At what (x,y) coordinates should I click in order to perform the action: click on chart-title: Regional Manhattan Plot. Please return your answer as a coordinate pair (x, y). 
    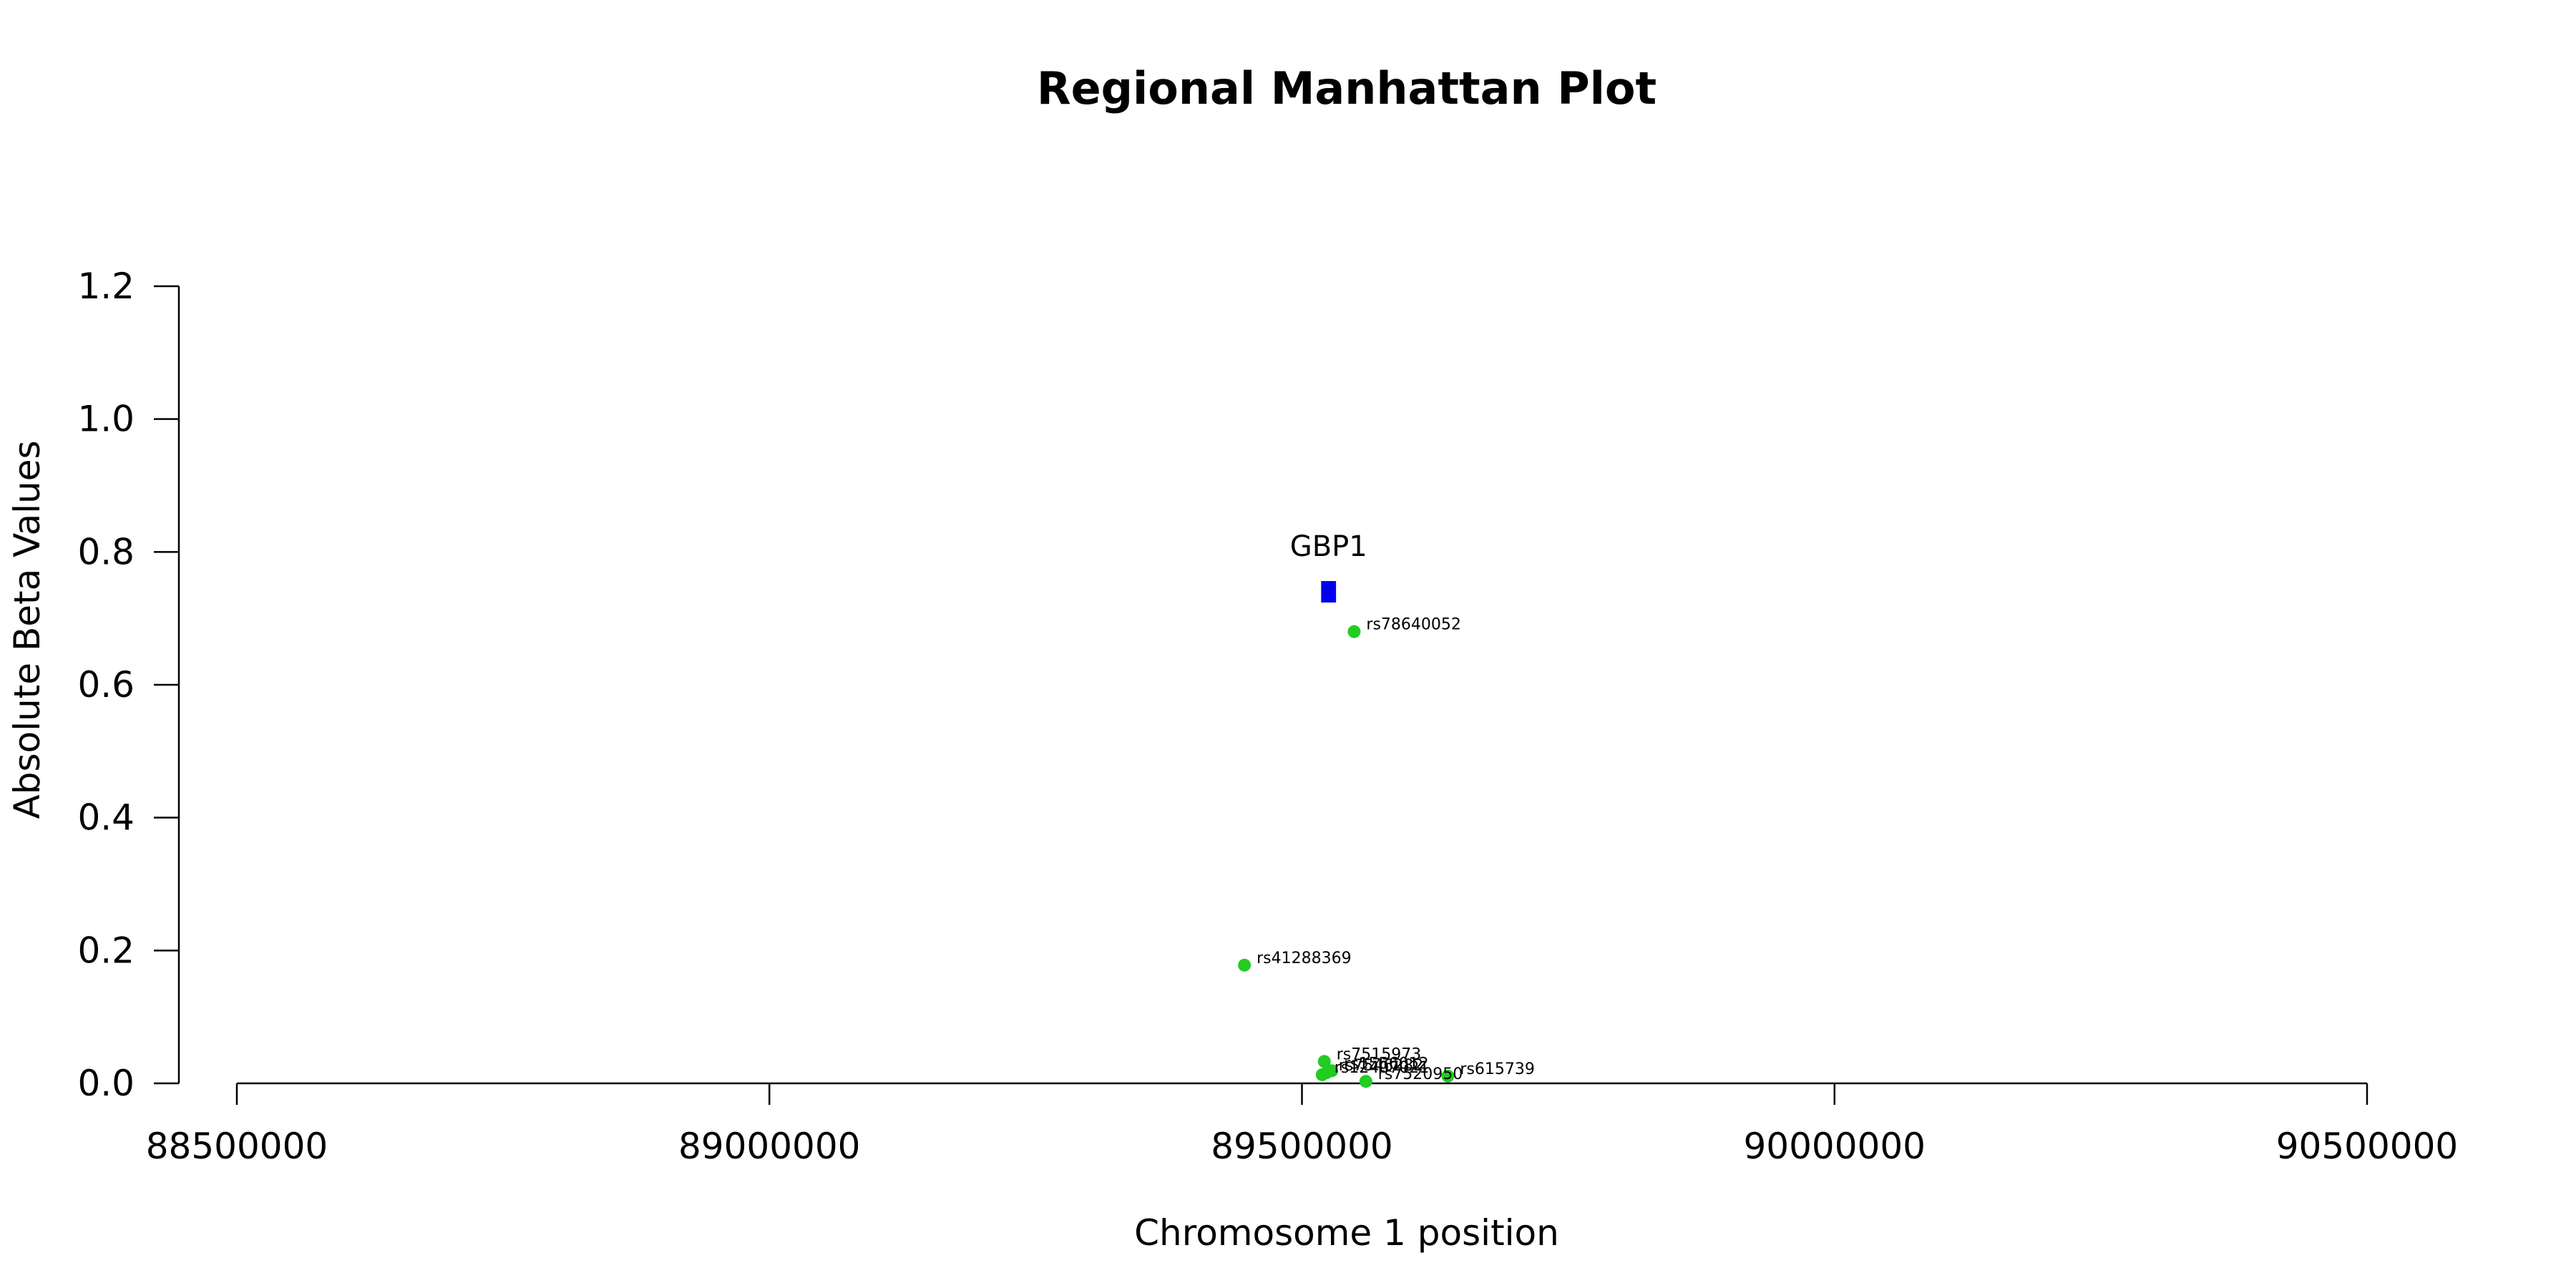
    Looking at the image, I should click on (1347, 88).